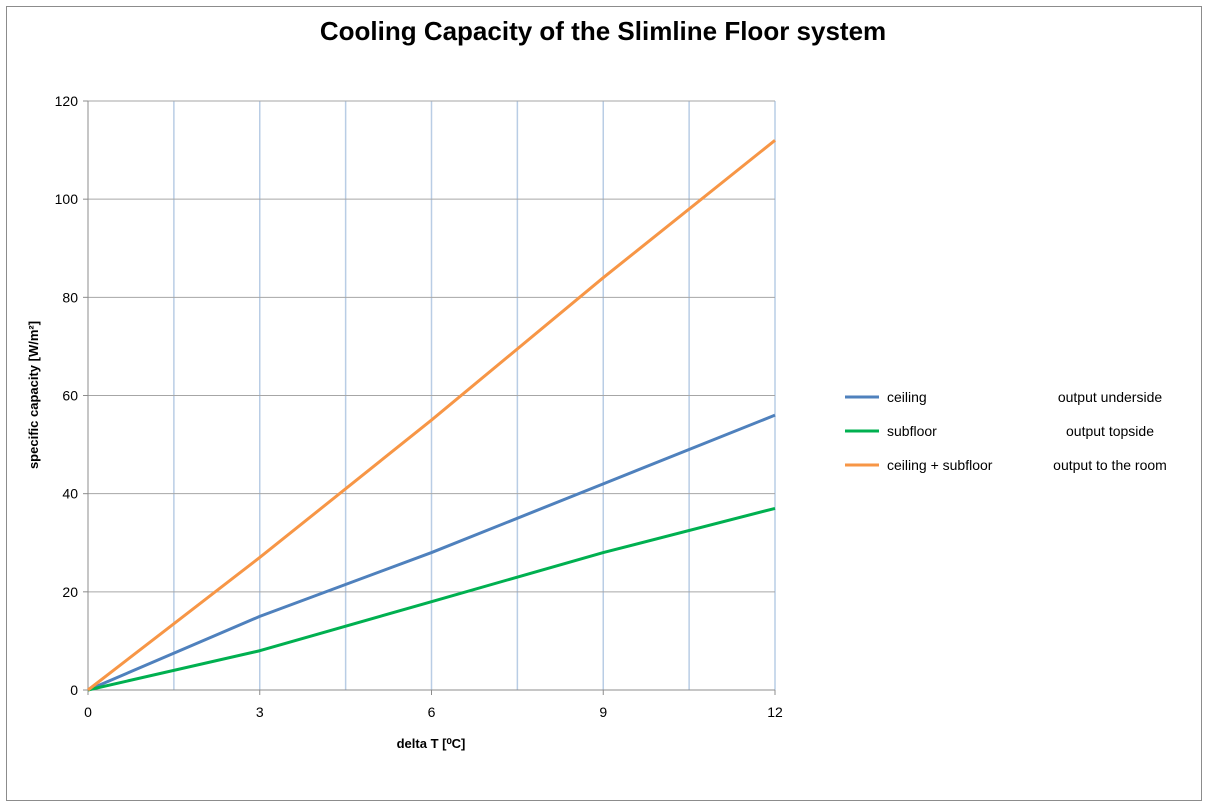 This screenshot has height=805, width=1206. What do you see at coordinates (70, 592) in the screenshot?
I see `y-tick-label: 20` at bounding box center [70, 592].